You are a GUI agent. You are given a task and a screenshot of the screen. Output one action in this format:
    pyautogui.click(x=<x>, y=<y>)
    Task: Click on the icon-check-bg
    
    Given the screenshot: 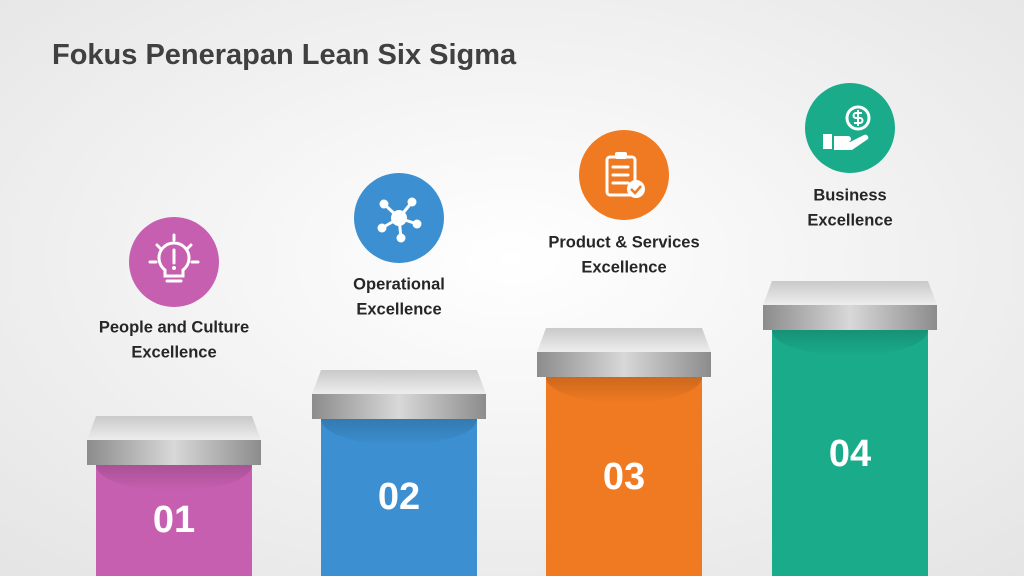 What is the action you would take?
    pyautogui.click(x=636, y=189)
    